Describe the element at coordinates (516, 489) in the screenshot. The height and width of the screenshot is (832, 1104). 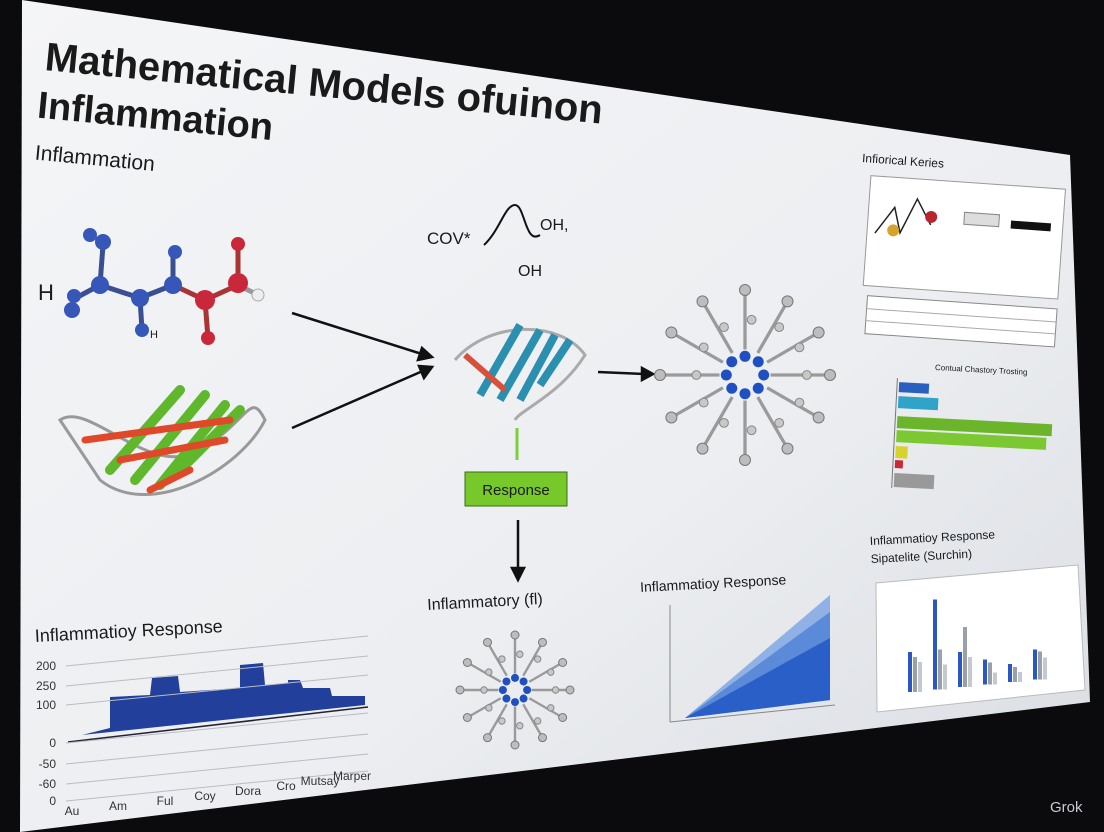
I see `response-box` at that location.